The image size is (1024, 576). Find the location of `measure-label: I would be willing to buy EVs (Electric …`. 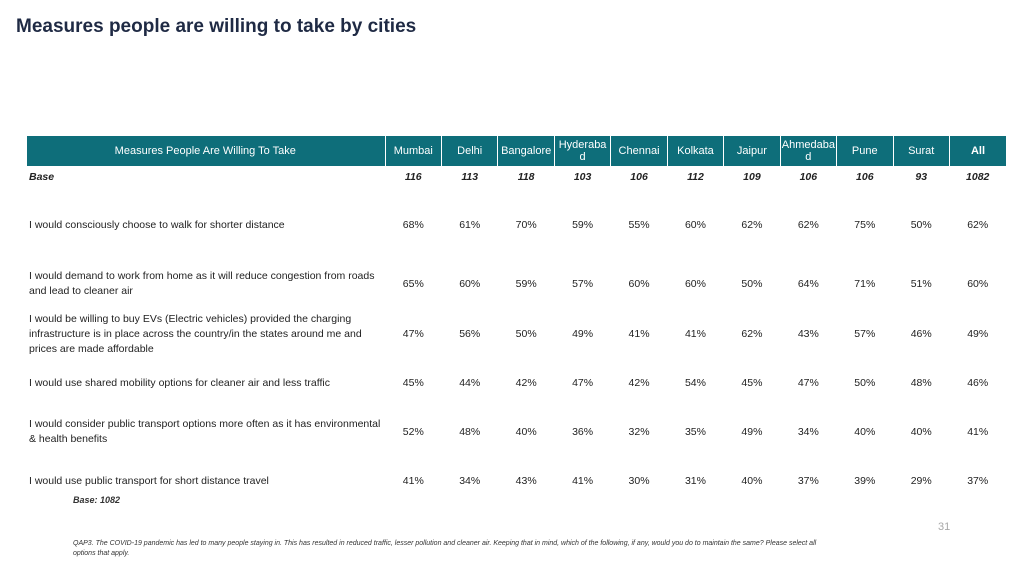

measure-label: I would be willing to buy EVs (Electric … is located at coordinates (195, 333).